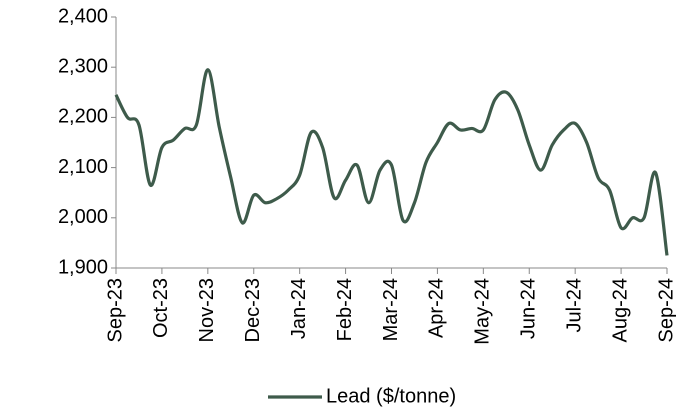 Image resolution: width=676 pixels, height=420 pixels. I want to click on x-tick-label: Aug-24, so click(620, 310).